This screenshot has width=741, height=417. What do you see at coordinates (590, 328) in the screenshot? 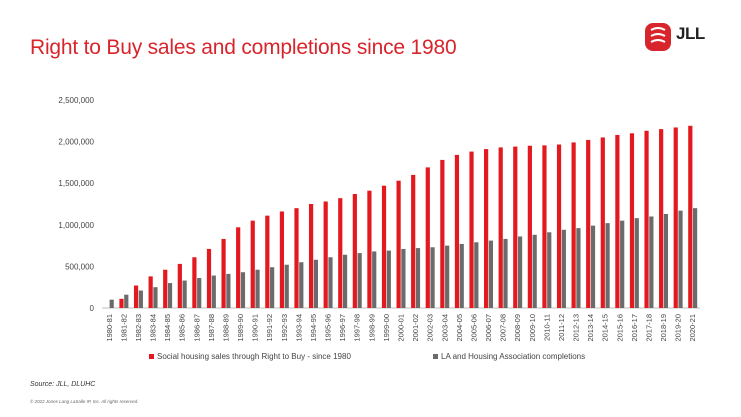
I see `x-tick-label: 2013-14` at bounding box center [590, 328].